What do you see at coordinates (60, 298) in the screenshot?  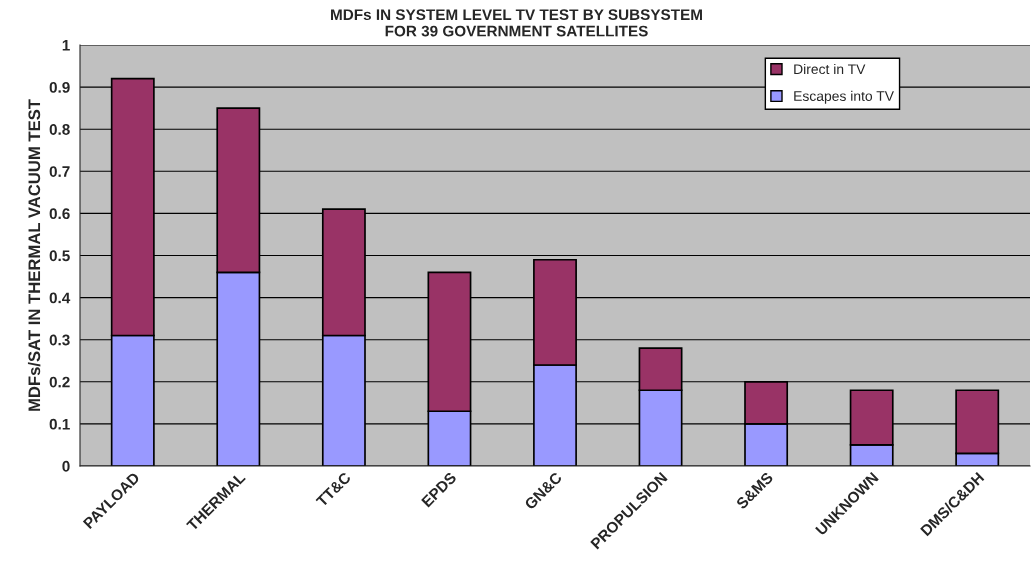 I see `y-tick-label: 0.4` at bounding box center [60, 298].